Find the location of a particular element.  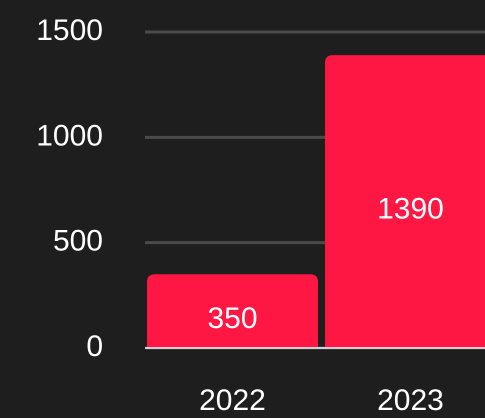

y-tick-label: 1000 is located at coordinates (69, 135).